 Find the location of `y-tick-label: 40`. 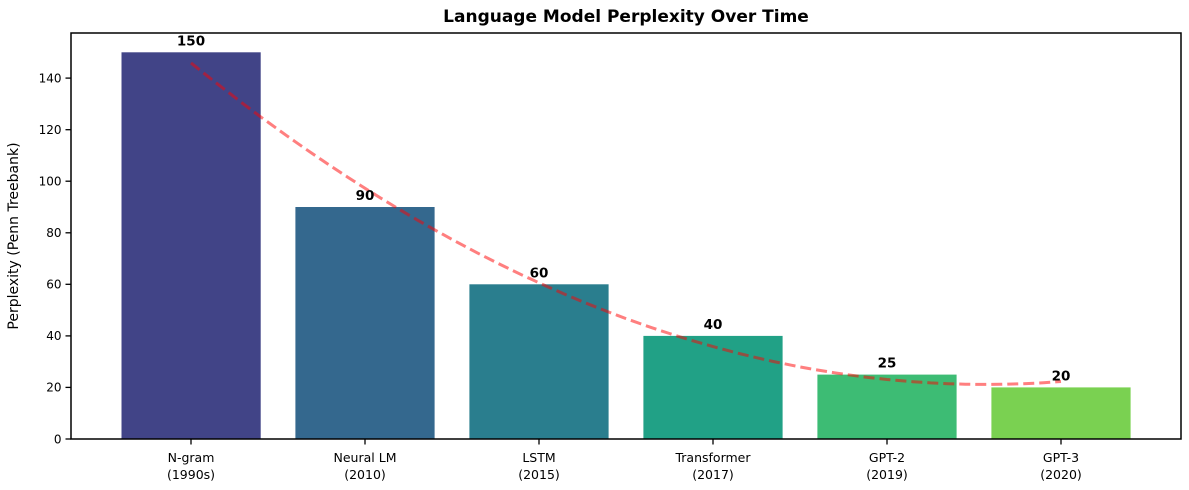

y-tick-label: 40 is located at coordinates (53, 336).